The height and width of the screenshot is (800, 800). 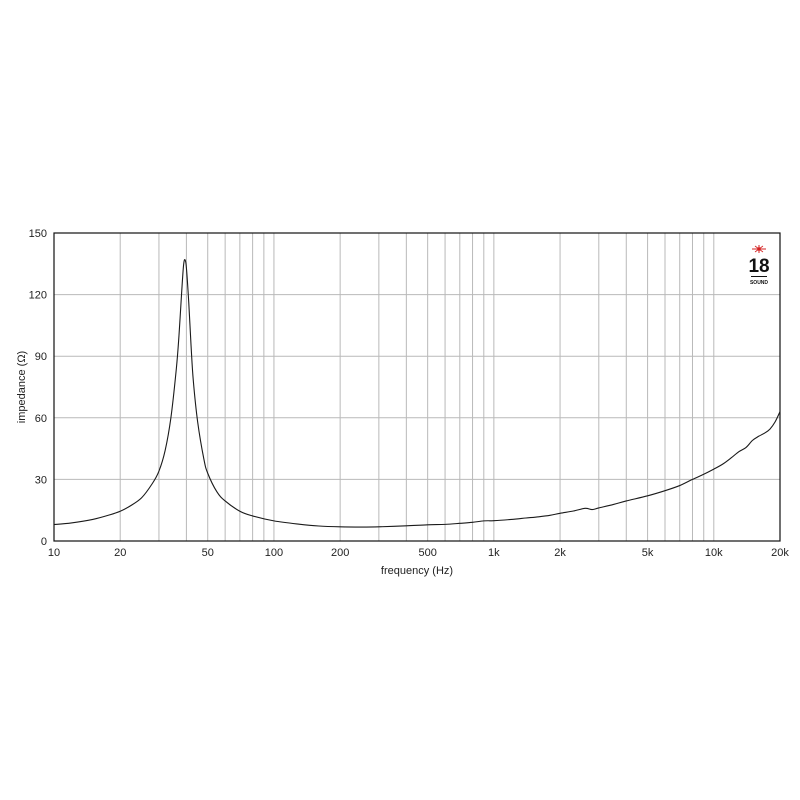 I want to click on star-icon, so click(x=759, y=249).